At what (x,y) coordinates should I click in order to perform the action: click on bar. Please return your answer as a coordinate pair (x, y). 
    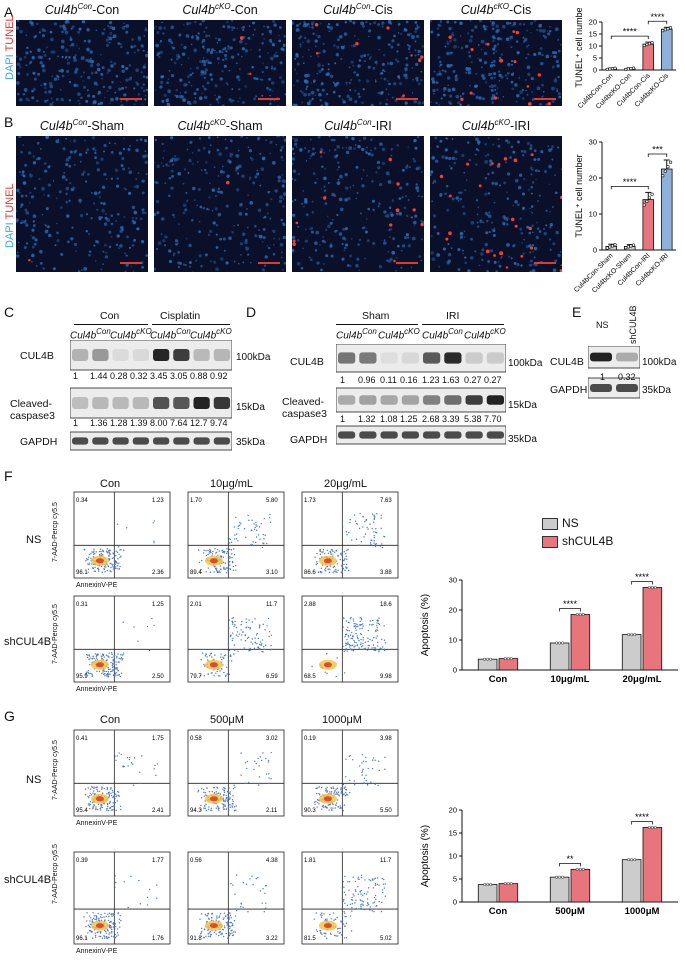
    Looking at the image, I should click on (580, 642).